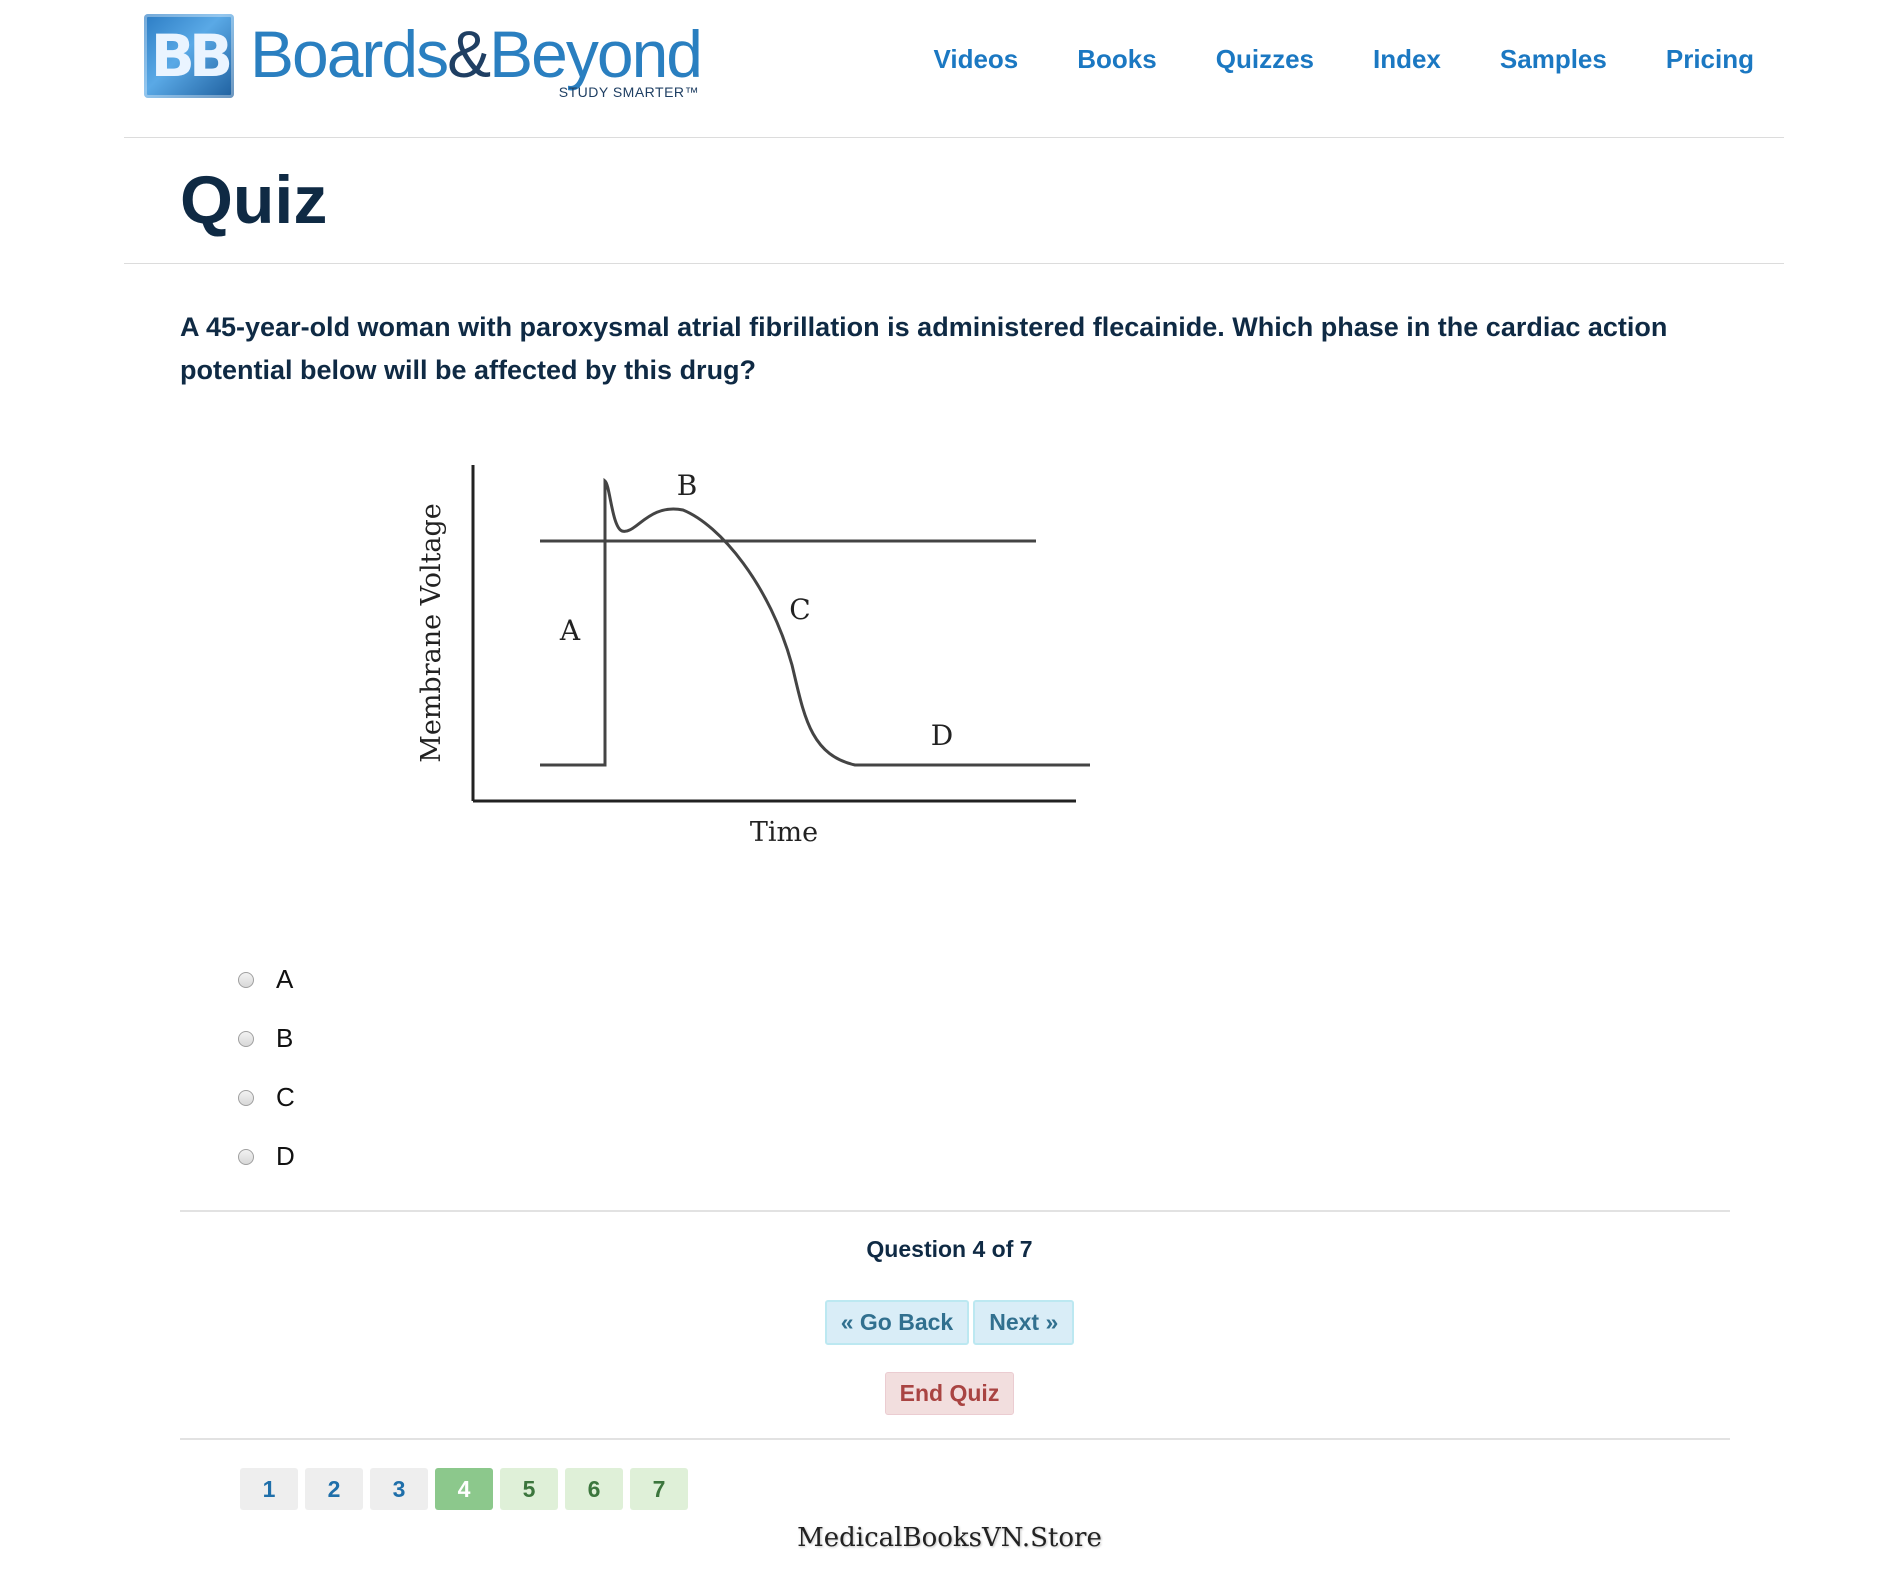  What do you see at coordinates (246, 1038) in the screenshot?
I see `radio-button-b` at bounding box center [246, 1038].